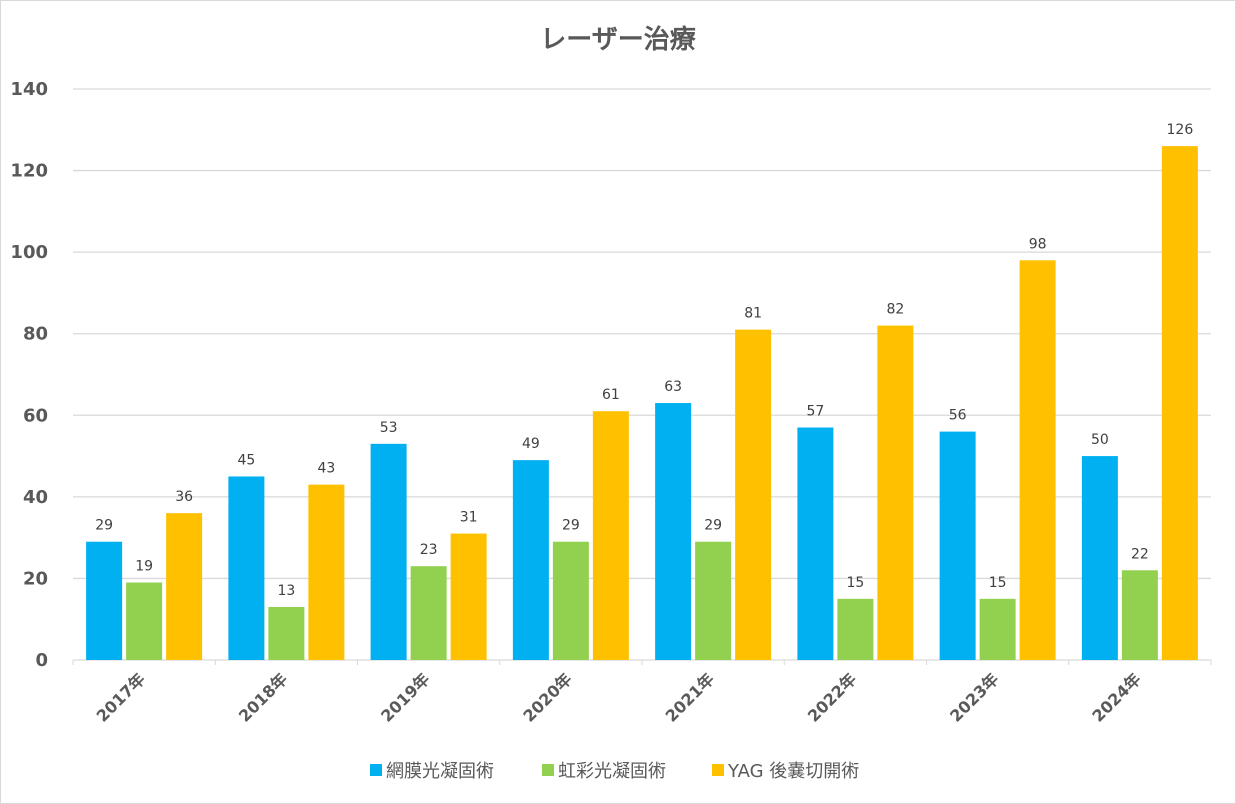 This screenshot has height=804, width=1236. Describe the element at coordinates (29, 89) in the screenshot. I see `y-tick-label: 140` at that location.